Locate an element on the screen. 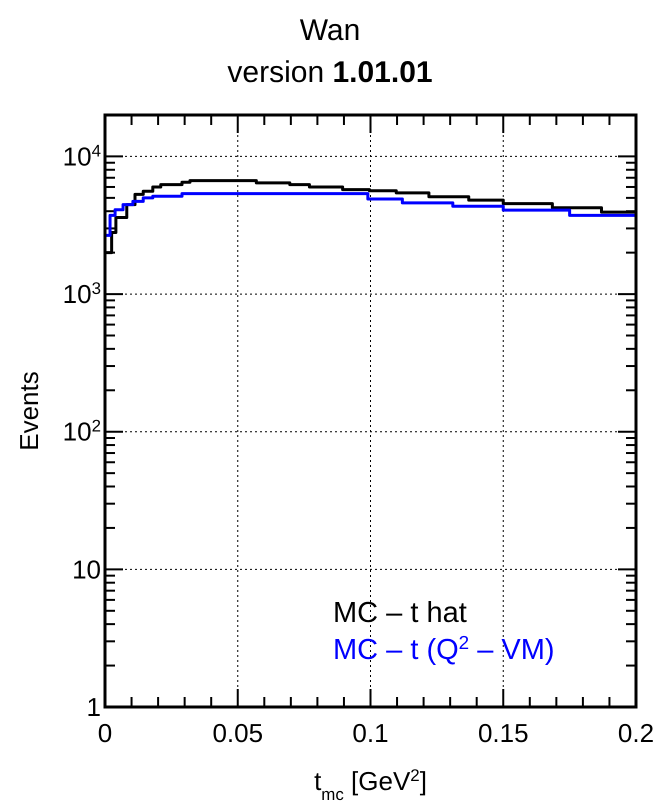 The width and height of the screenshot is (661, 809). text: MC – t (Q$^{2}$ – VM) is located at coordinates (444, 649).